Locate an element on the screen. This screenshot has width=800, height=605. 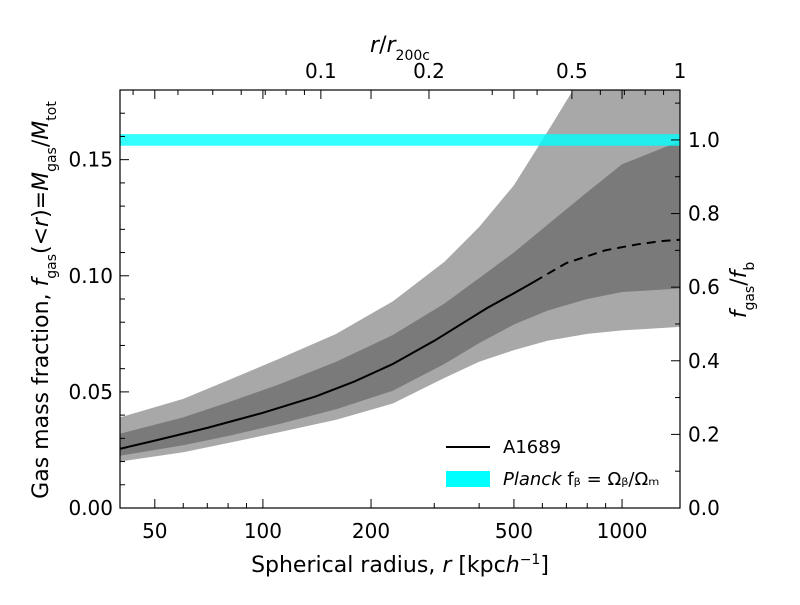
x-axis-title: Spherical radius, r [kpch−1] is located at coordinates (400, 565).